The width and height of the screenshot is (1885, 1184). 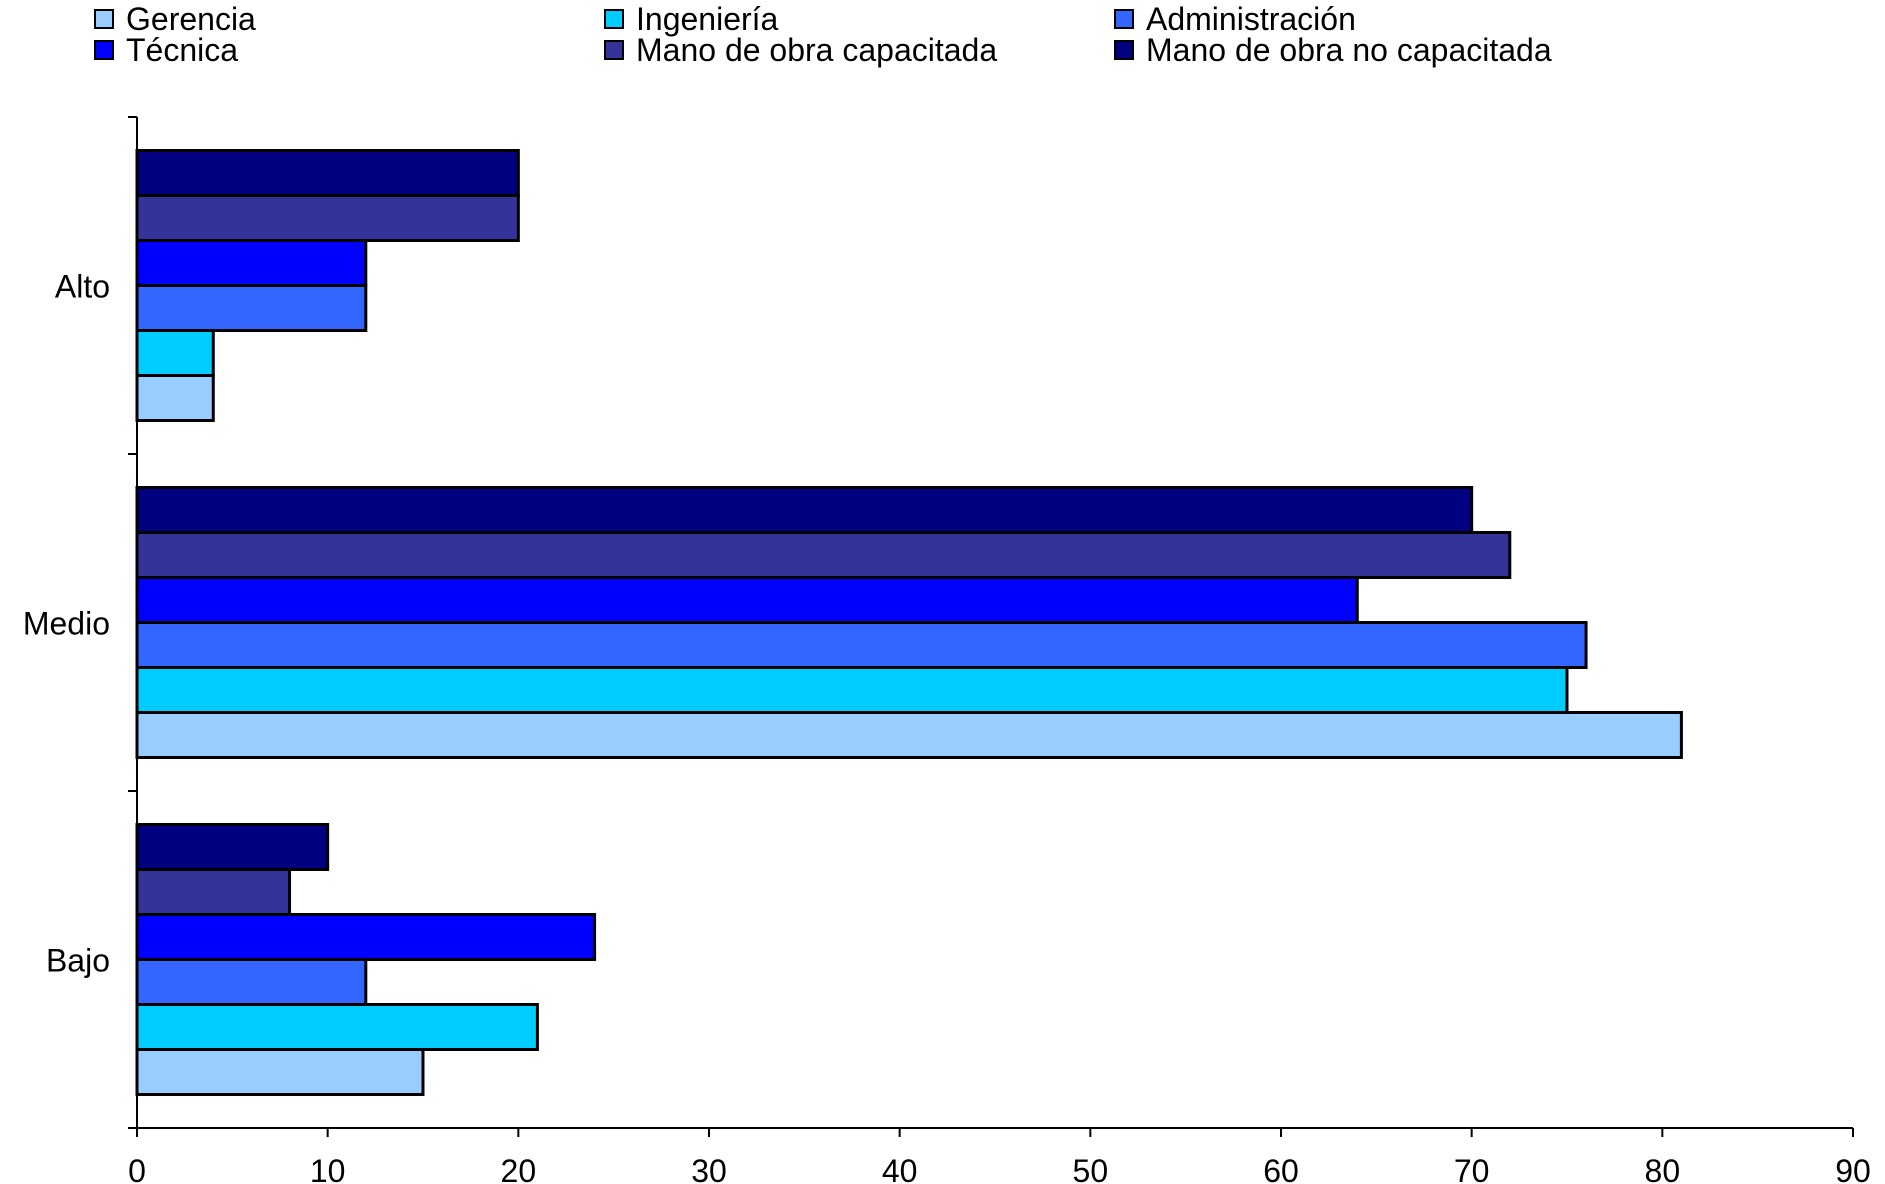 What do you see at coordinates (1281, 1168) in the screenshot?
I see `x-tick-label-60: 60` at bounding box center [1281, 1168].